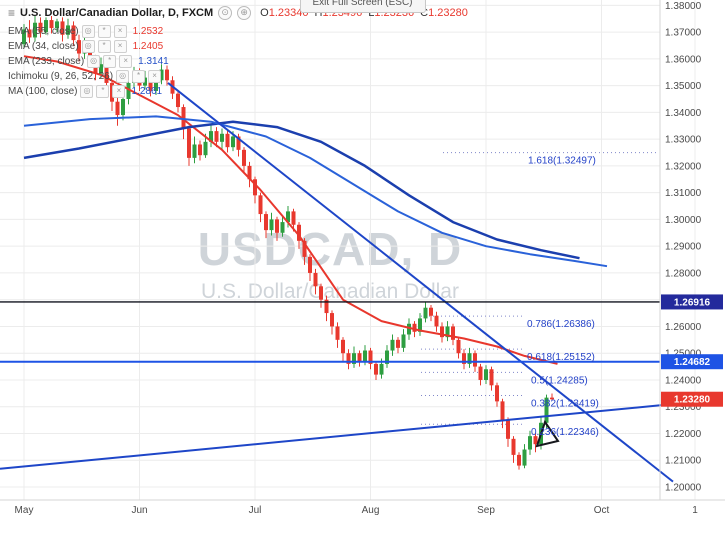 This screenshot has height=543, width=725. I want to click on info-icon: ⊙, so click(225, 13).